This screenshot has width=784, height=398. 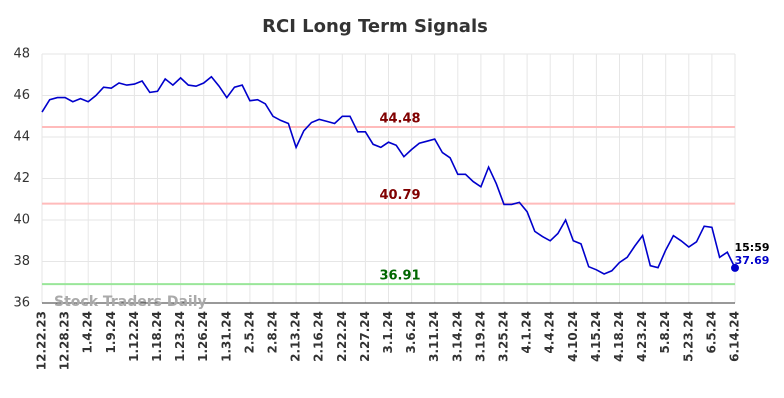 What do you see at coordinates (21, 261) in the screenshot?
I see `y-tick-label: 38` at bounding box center [21, 261].